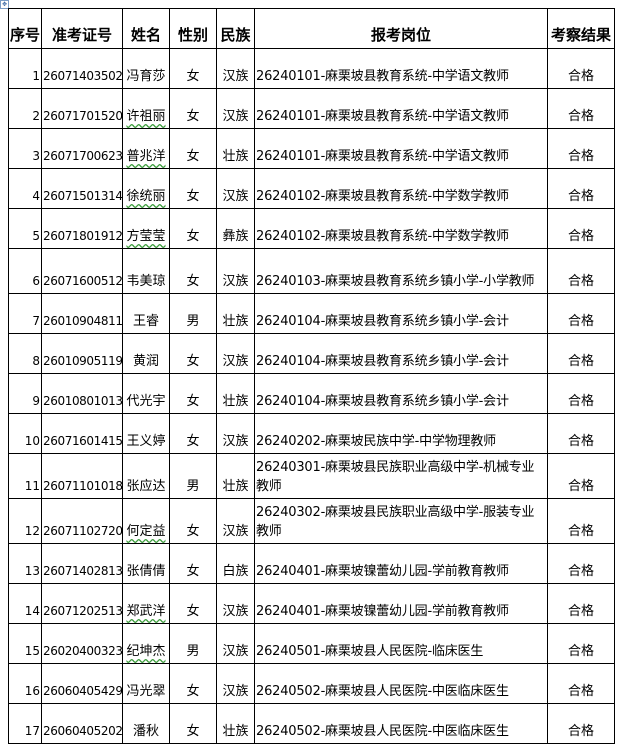 The width and height of the screenshot is (621, 744). Describe the element at coordinates (82, 68) in the screenshot. I see `row-exam-id: 26071403502` at that location.